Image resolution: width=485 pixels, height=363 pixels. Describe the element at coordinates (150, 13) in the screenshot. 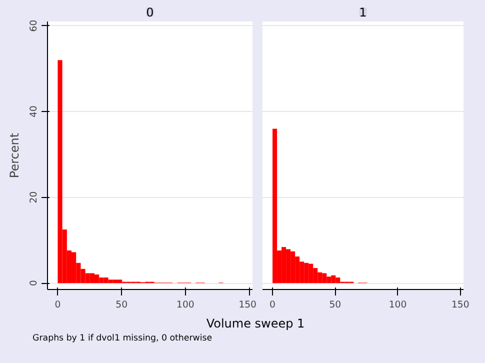

I see `chart-title: 0` at that location.